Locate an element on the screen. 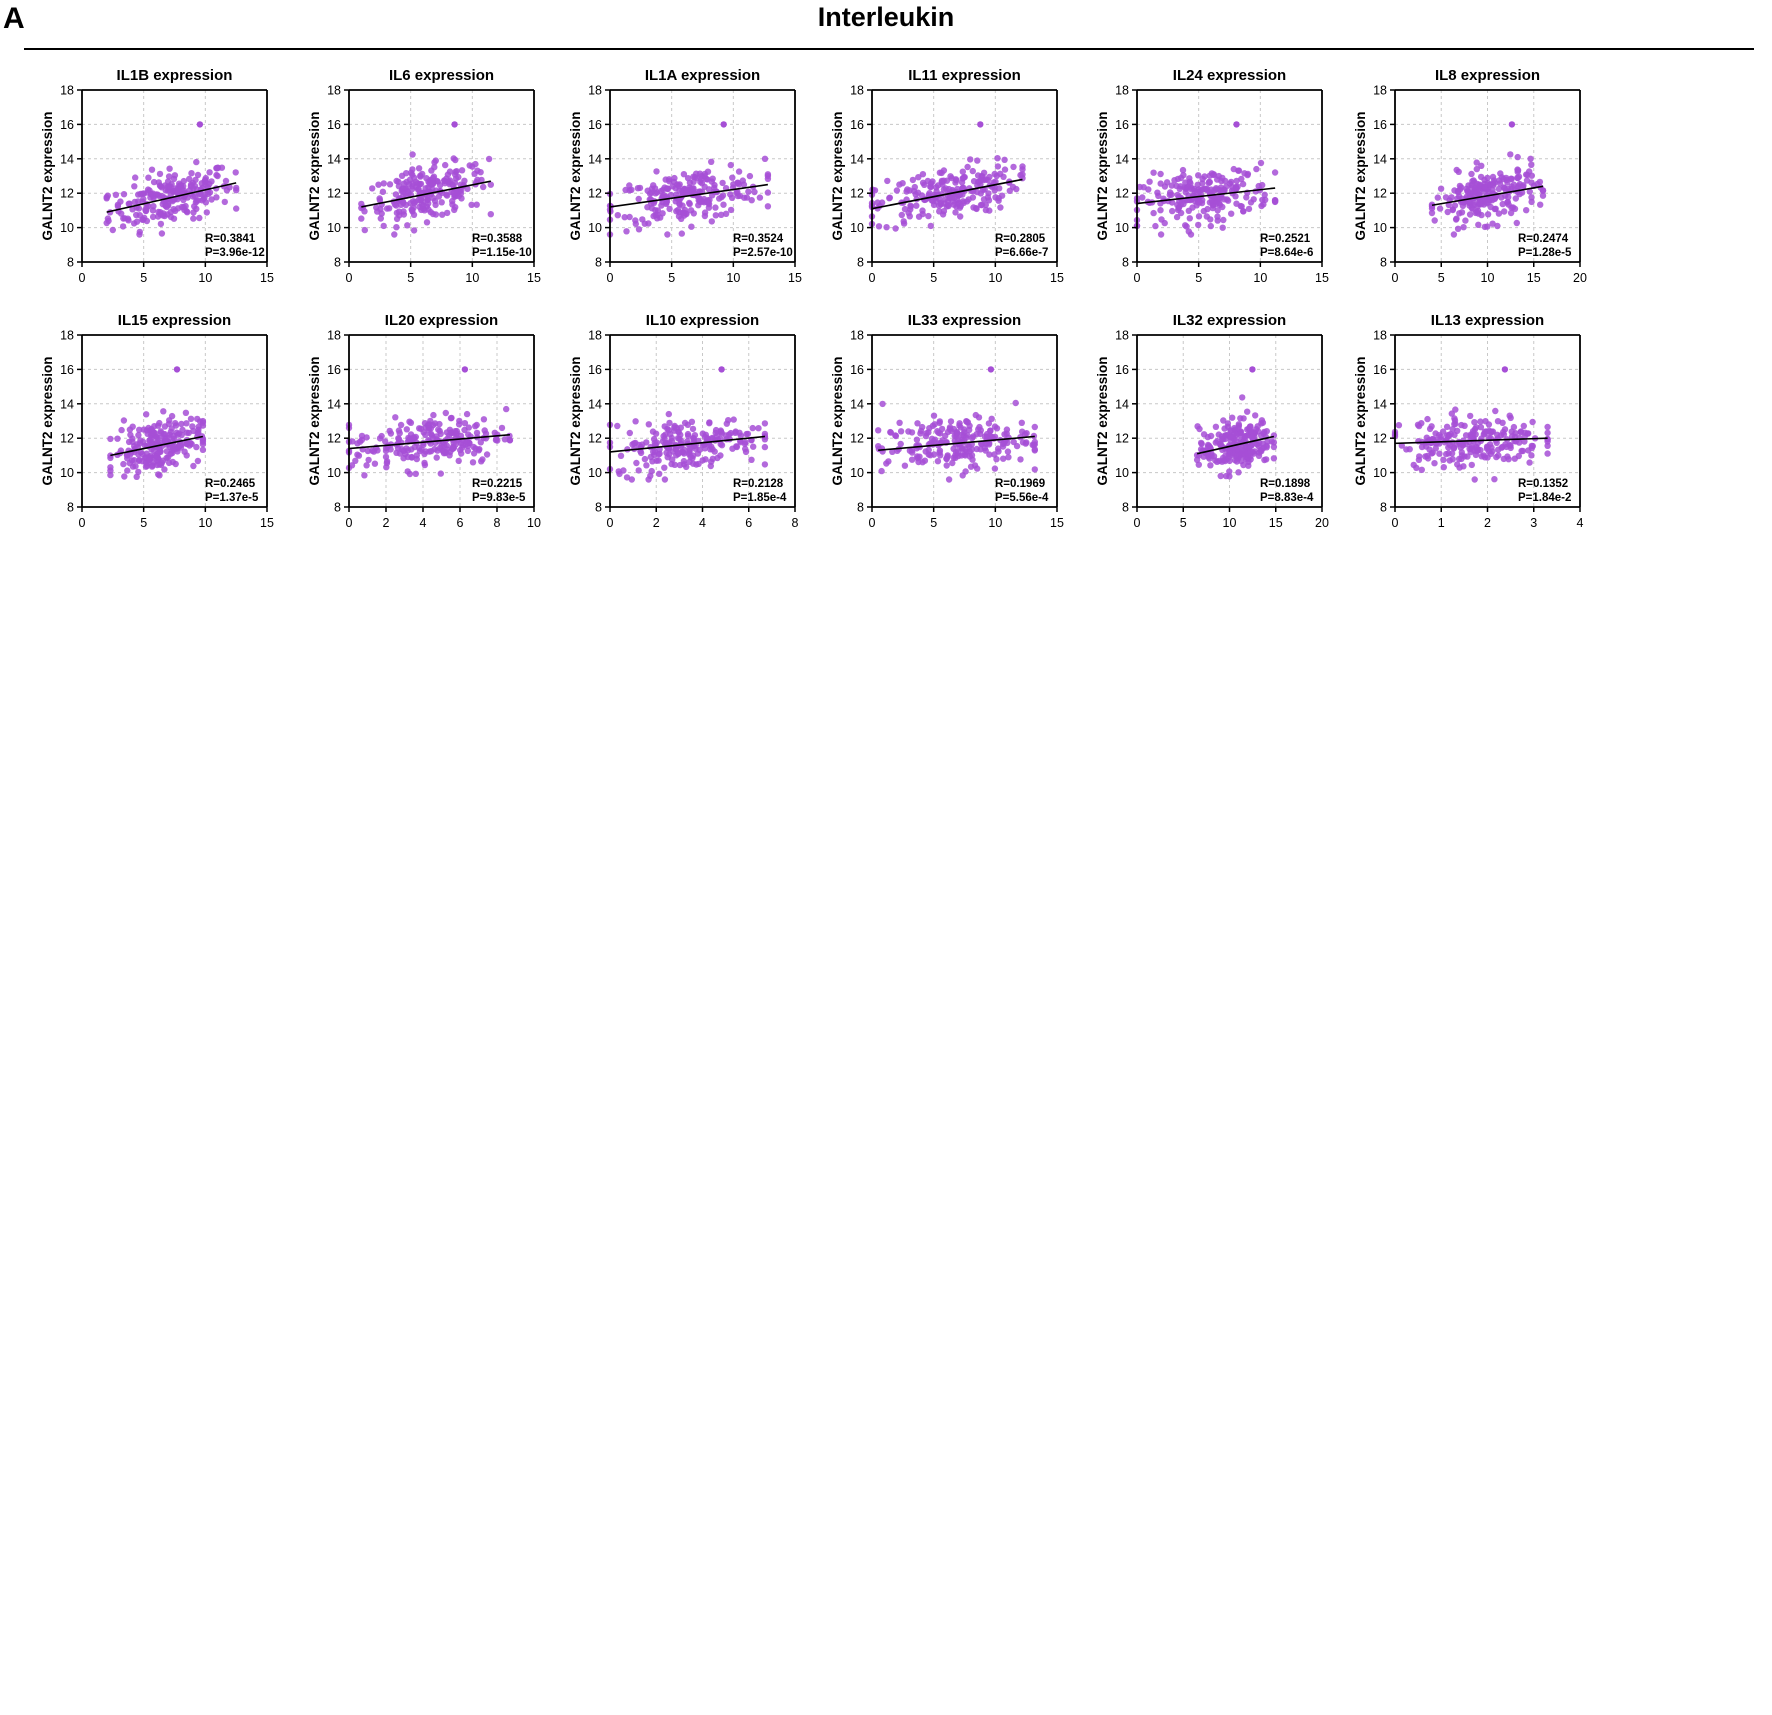 Image resolution: width=1772 pixels, height=1715 pixels. p-value: P=1.37e-5 is located at coordinates (232, 498).